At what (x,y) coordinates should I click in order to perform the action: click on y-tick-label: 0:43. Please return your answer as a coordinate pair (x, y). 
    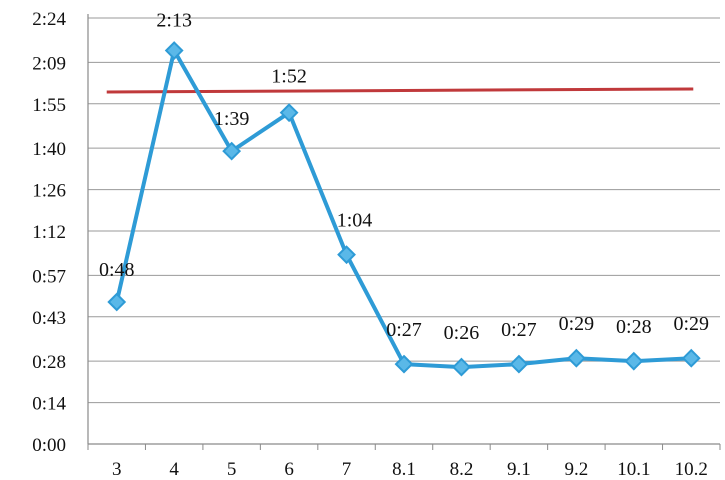
    Looking at the image, I should click on (49, 318).